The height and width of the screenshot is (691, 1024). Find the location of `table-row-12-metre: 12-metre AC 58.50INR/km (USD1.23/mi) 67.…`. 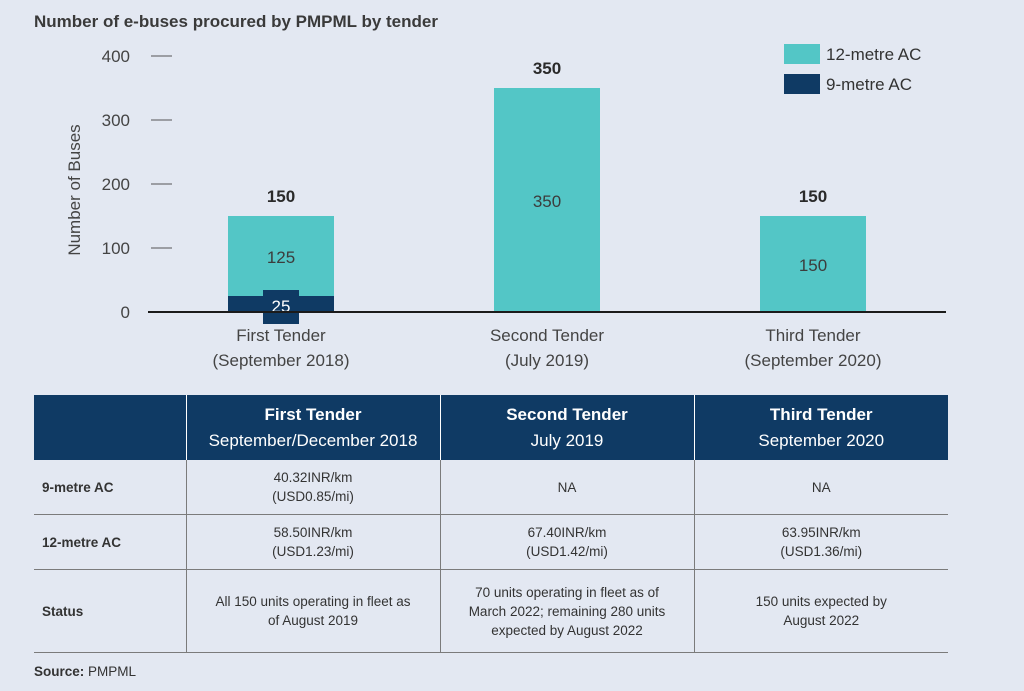

table-row-12-metre: 12-metre AC 58.50INR/km (USD1.23/mi) 67.… is located at coordinates (491, 542).